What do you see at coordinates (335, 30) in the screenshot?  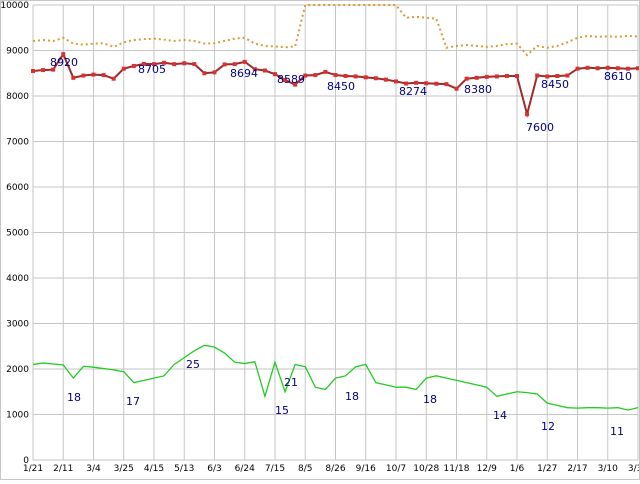 I see `series-upper-dashed-orange` at bounding box center [335, 30].